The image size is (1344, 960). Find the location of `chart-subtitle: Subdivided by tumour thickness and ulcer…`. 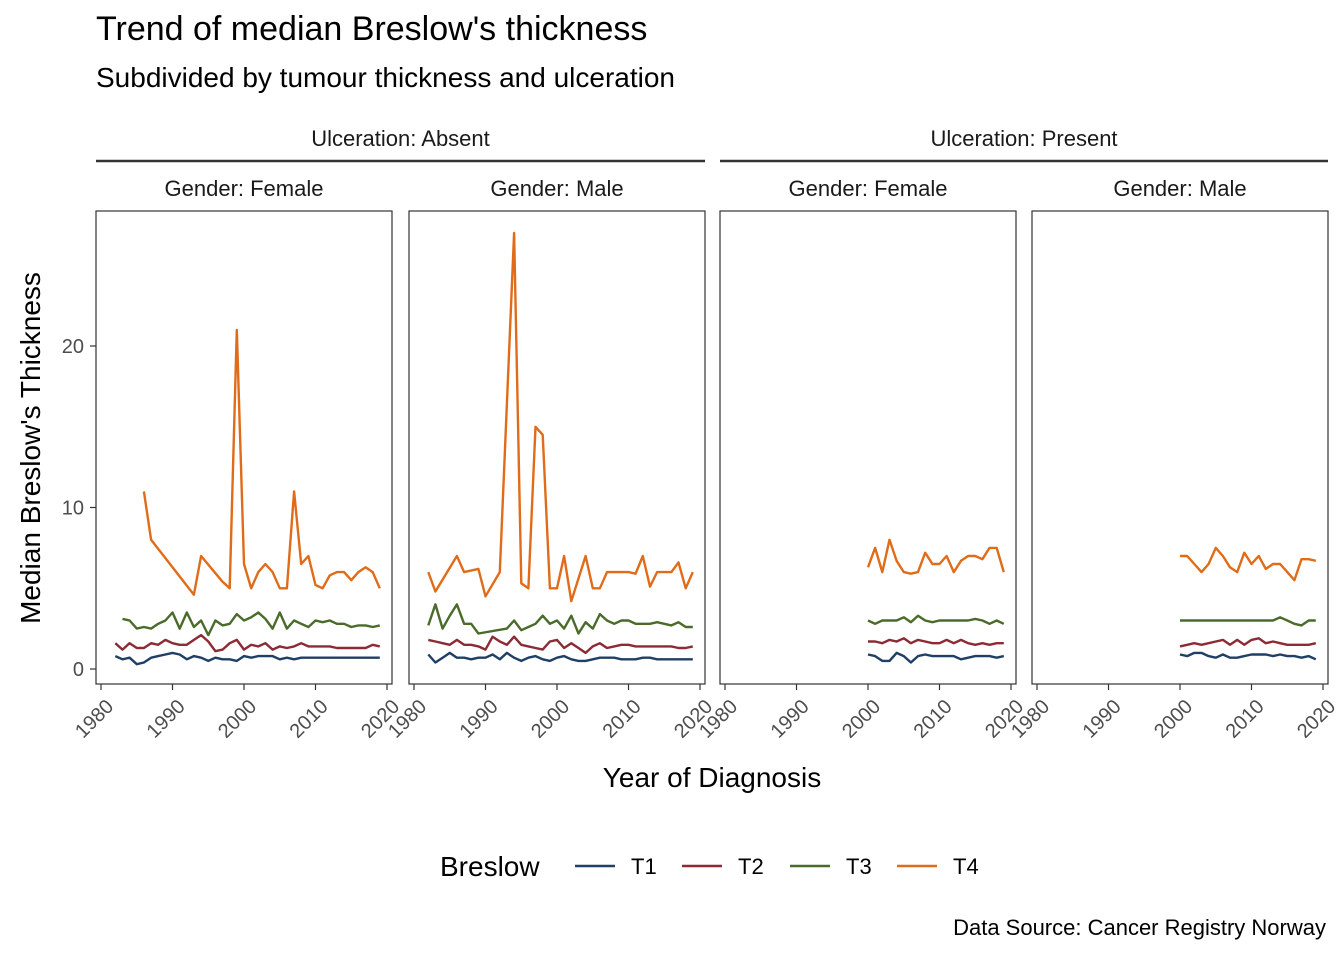

chart-subtitle: Subdivided by tumour thickness and ulcer… is located at coordinates (386, 77).